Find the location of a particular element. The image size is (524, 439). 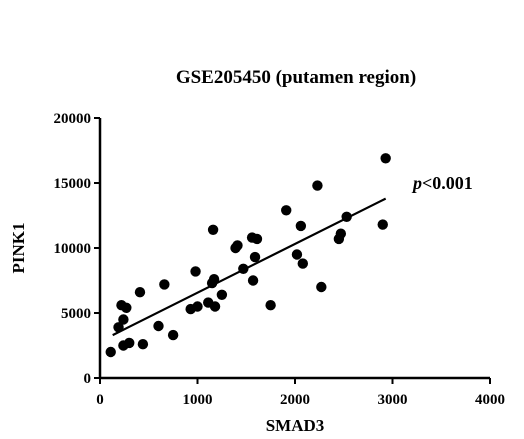

p-value-threshold: <0.001 is located at coordinates (447, 183).